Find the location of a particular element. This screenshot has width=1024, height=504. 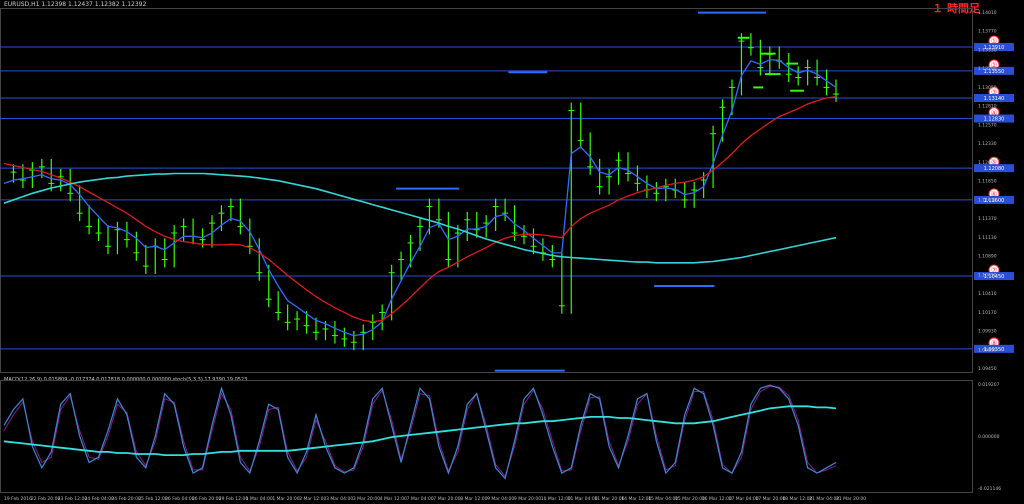

x-tick-9: 1 Mar 04:00 is located at coordinates (259, 499).